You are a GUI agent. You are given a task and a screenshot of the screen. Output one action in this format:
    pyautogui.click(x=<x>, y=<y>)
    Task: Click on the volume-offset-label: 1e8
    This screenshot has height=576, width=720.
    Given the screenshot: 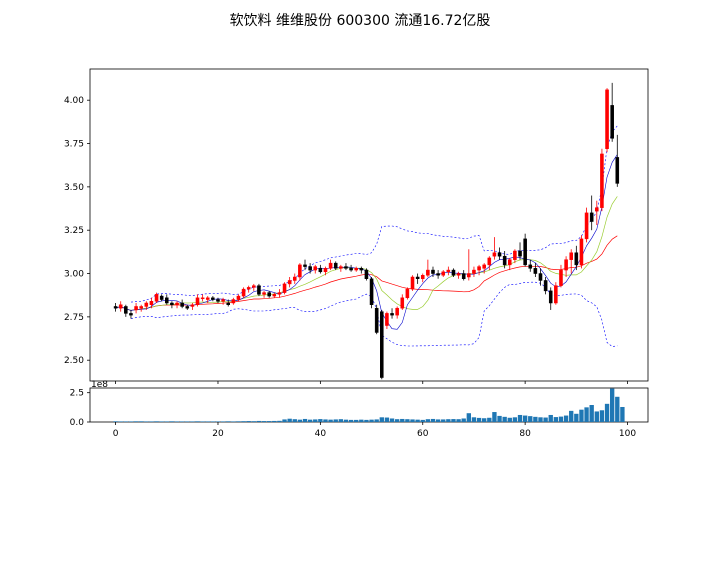 What is the action you would take?
    pyautogui.click(x=99, y=385)
    